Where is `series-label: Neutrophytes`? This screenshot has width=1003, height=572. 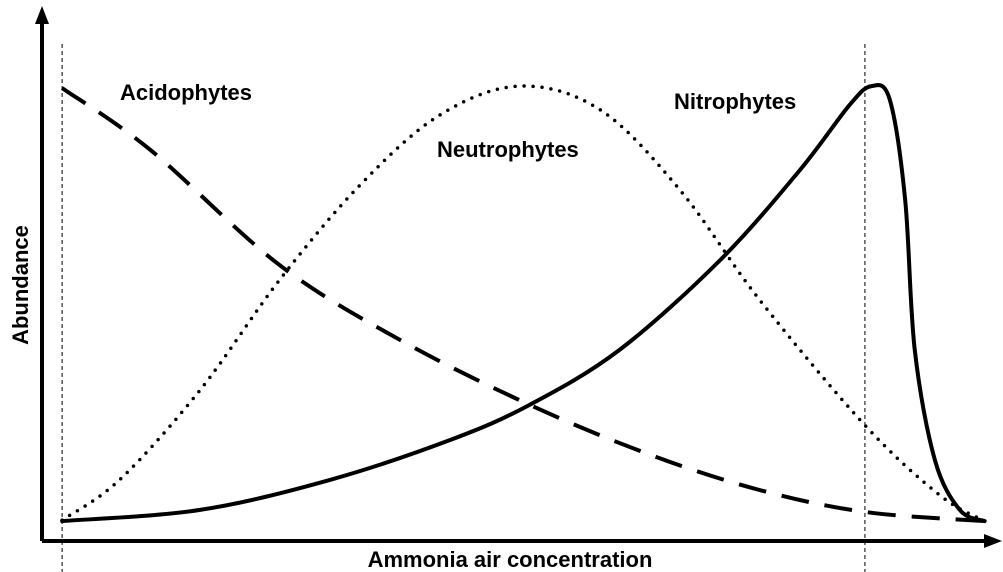 series-label: Neutrophytes is located at coordinates (508, 149).